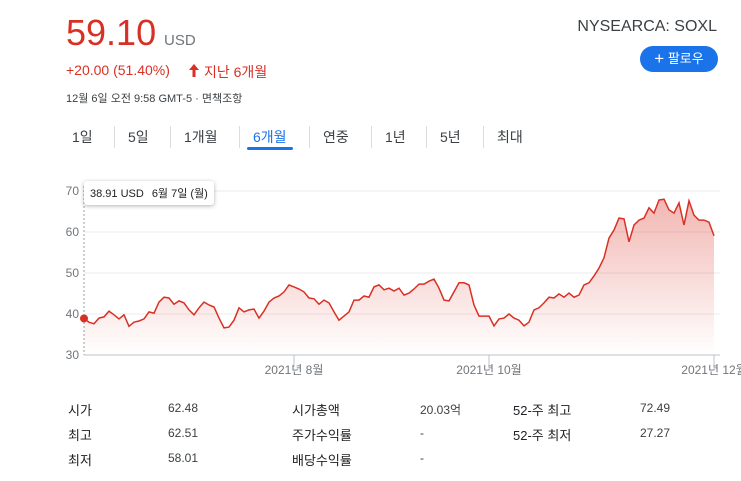  I want to click on x-tick-label: 2021년 8월, so click(294, 370).